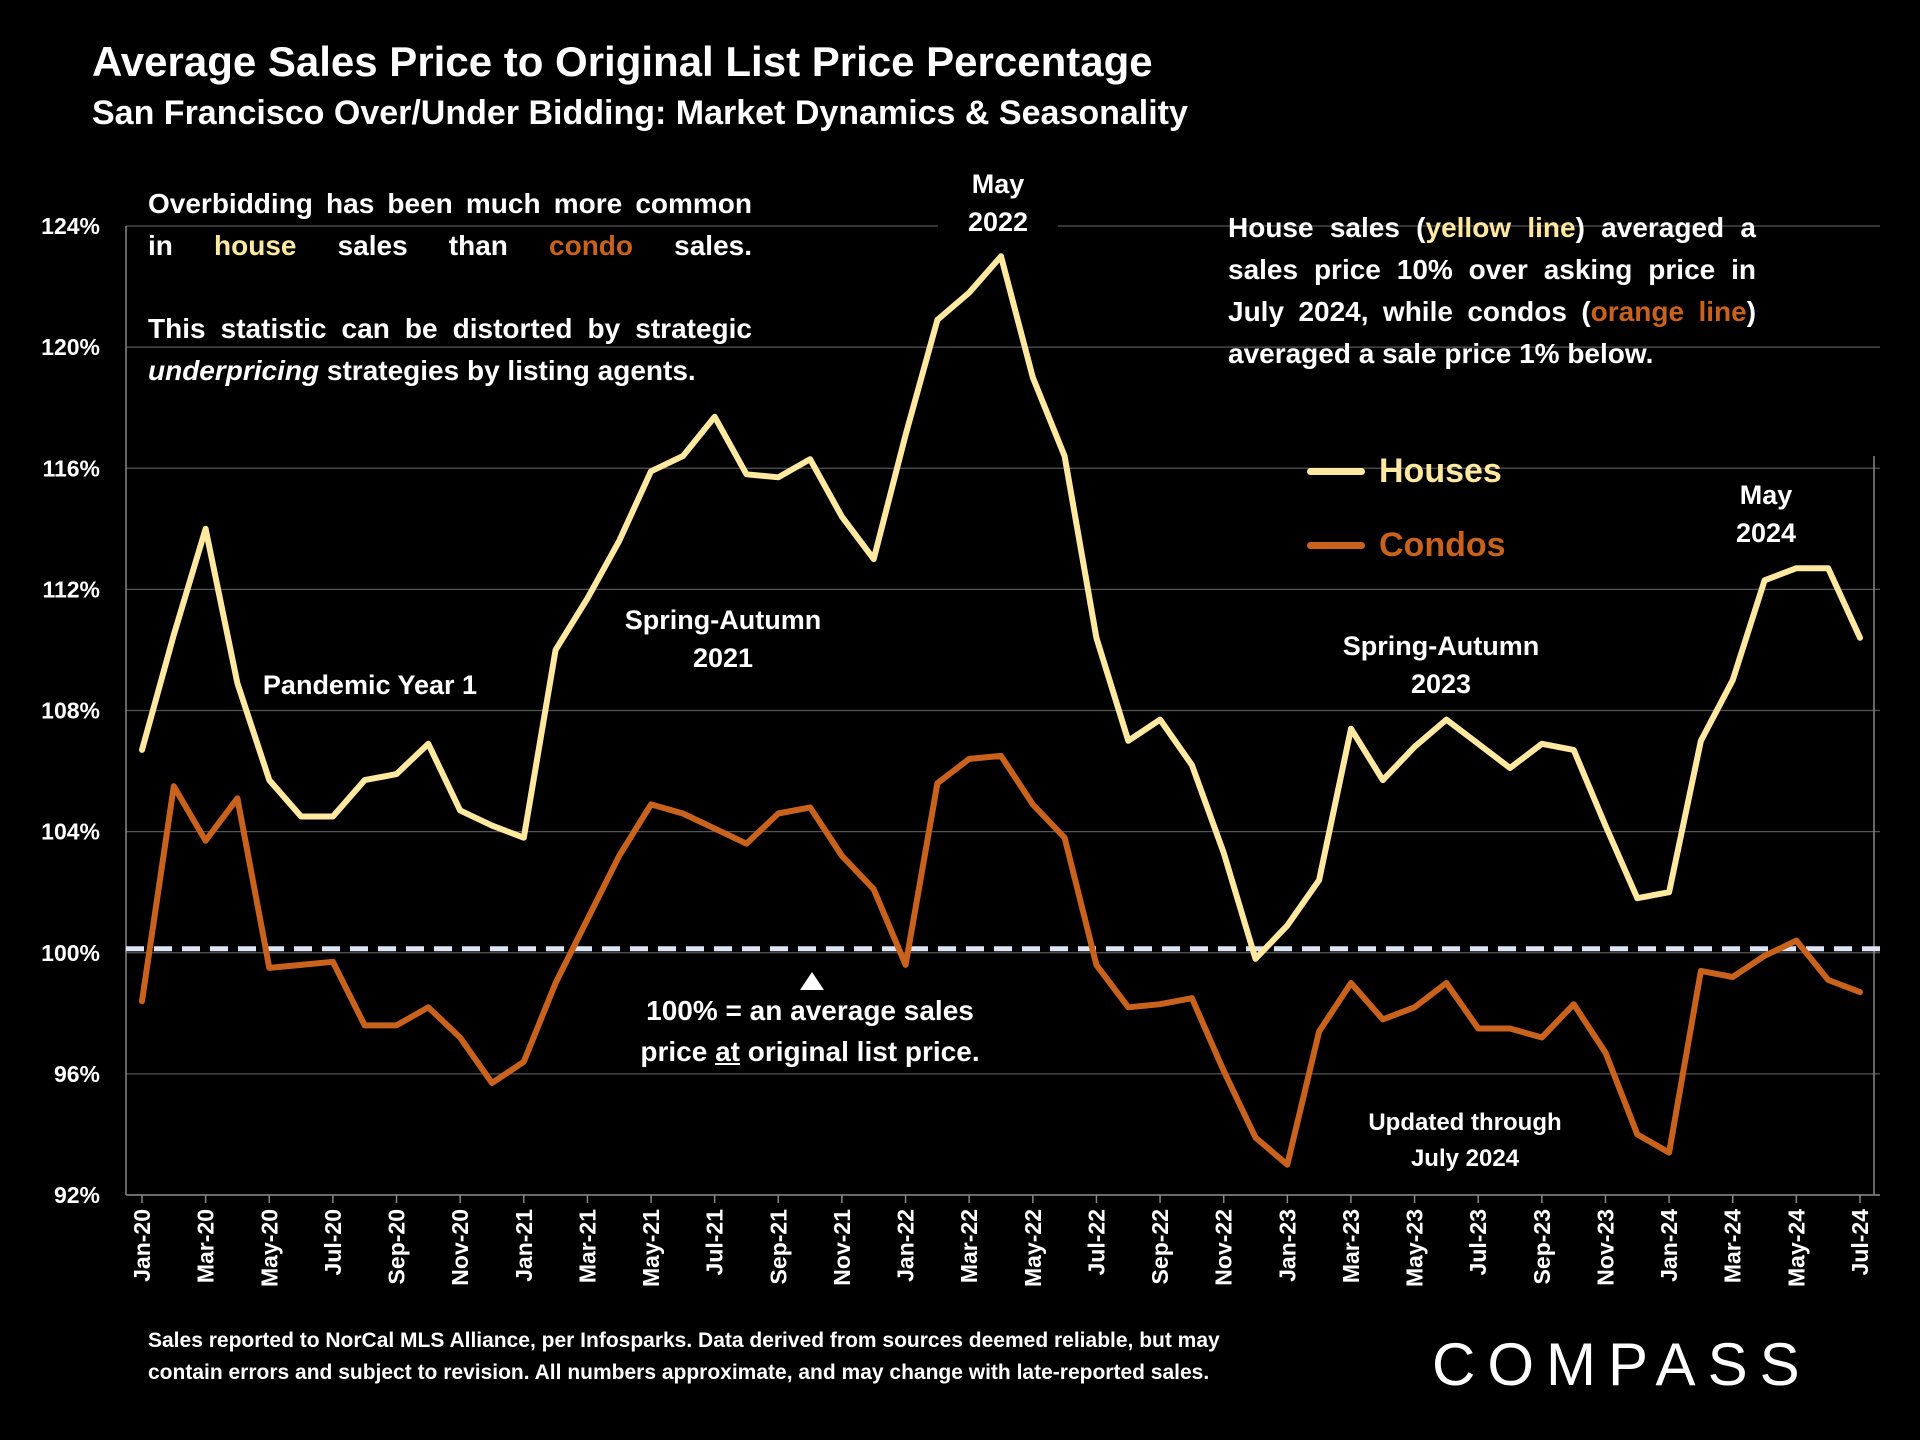 The image size is (1920, 1440). I want to click on x-tick-label: Jul-22, so click(1096, 1242).